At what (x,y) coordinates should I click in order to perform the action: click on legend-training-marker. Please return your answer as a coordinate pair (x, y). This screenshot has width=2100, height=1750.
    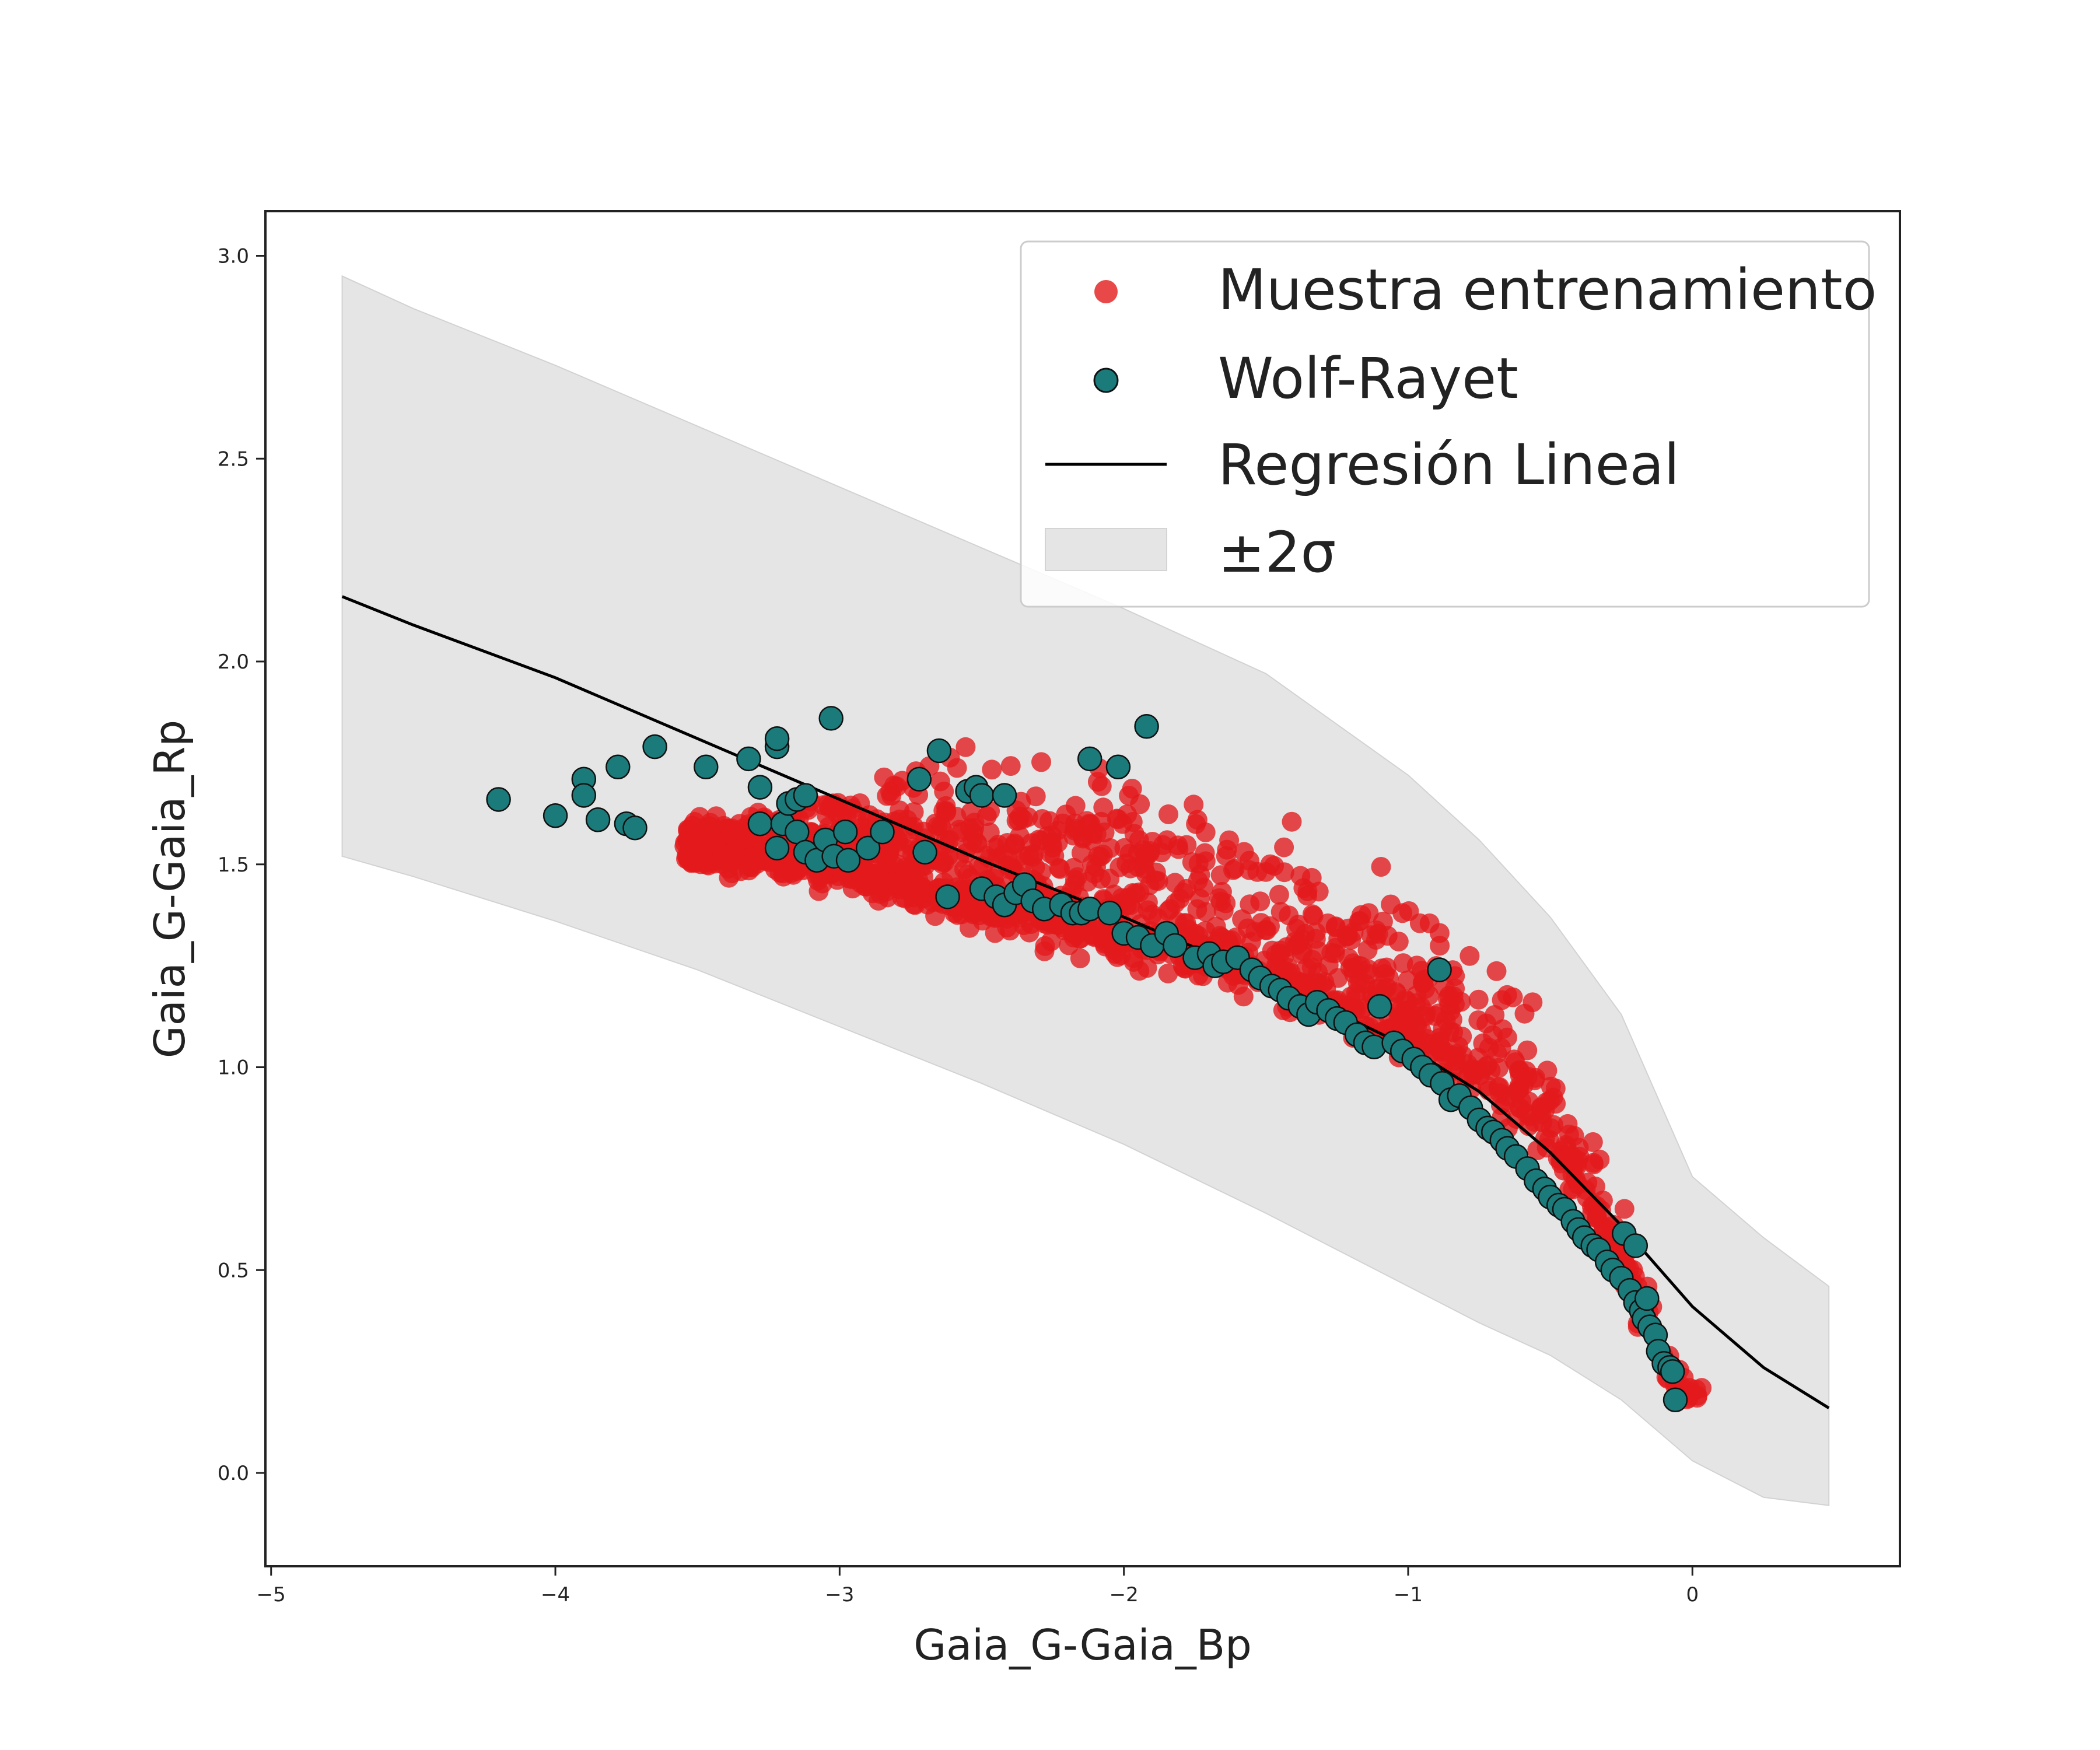
    Looking at the image, I should click on (1106, 291).